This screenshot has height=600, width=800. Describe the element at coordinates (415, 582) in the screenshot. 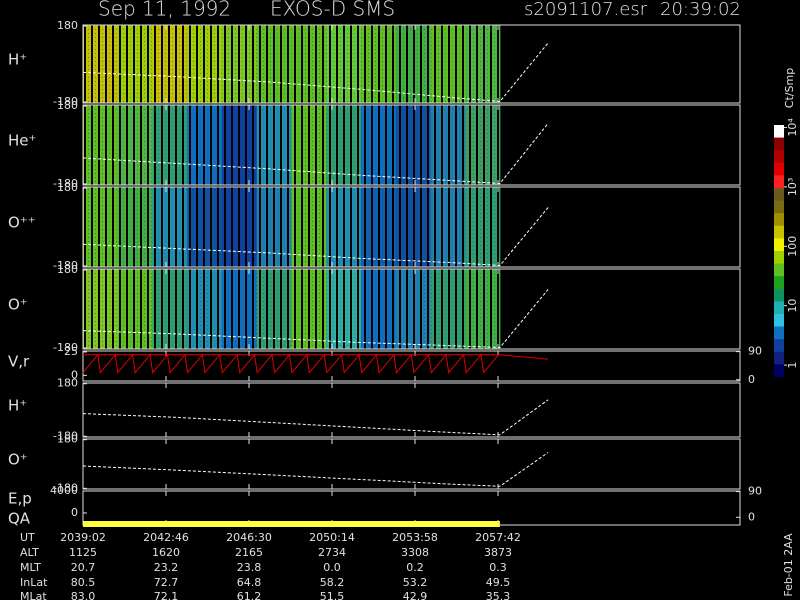

I see `footer-cell: 53.2` at that location.